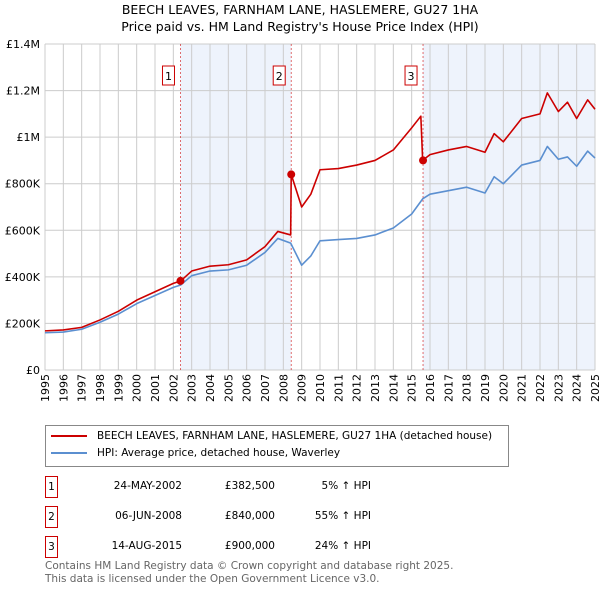 The image size is (600, 590). Describe the element at coordinates (503, 388) in the screenshot. I see `x-tick-label: 2020` at that location.